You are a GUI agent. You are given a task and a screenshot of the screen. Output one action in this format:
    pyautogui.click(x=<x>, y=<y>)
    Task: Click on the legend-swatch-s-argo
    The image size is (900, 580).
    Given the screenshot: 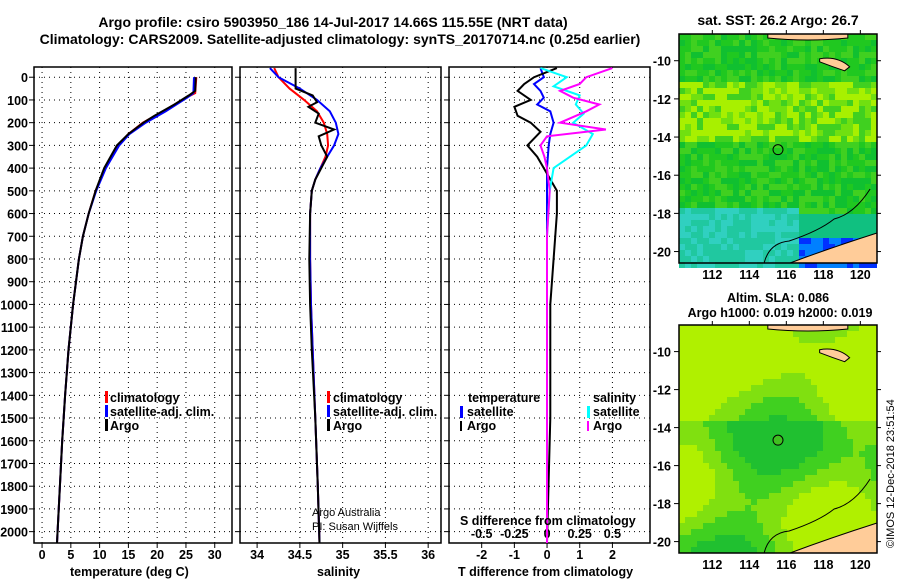 What is the action you would take?
    pyautogui.click(x=588, y=426)
    